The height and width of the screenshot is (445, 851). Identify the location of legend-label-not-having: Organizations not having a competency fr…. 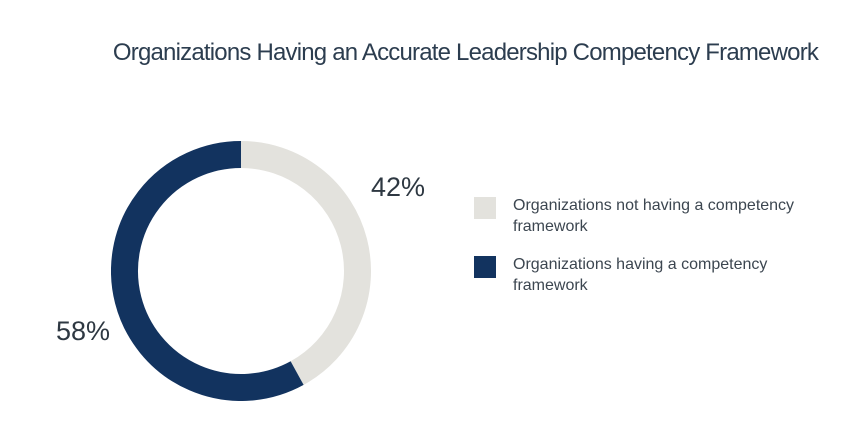
(654, 216).